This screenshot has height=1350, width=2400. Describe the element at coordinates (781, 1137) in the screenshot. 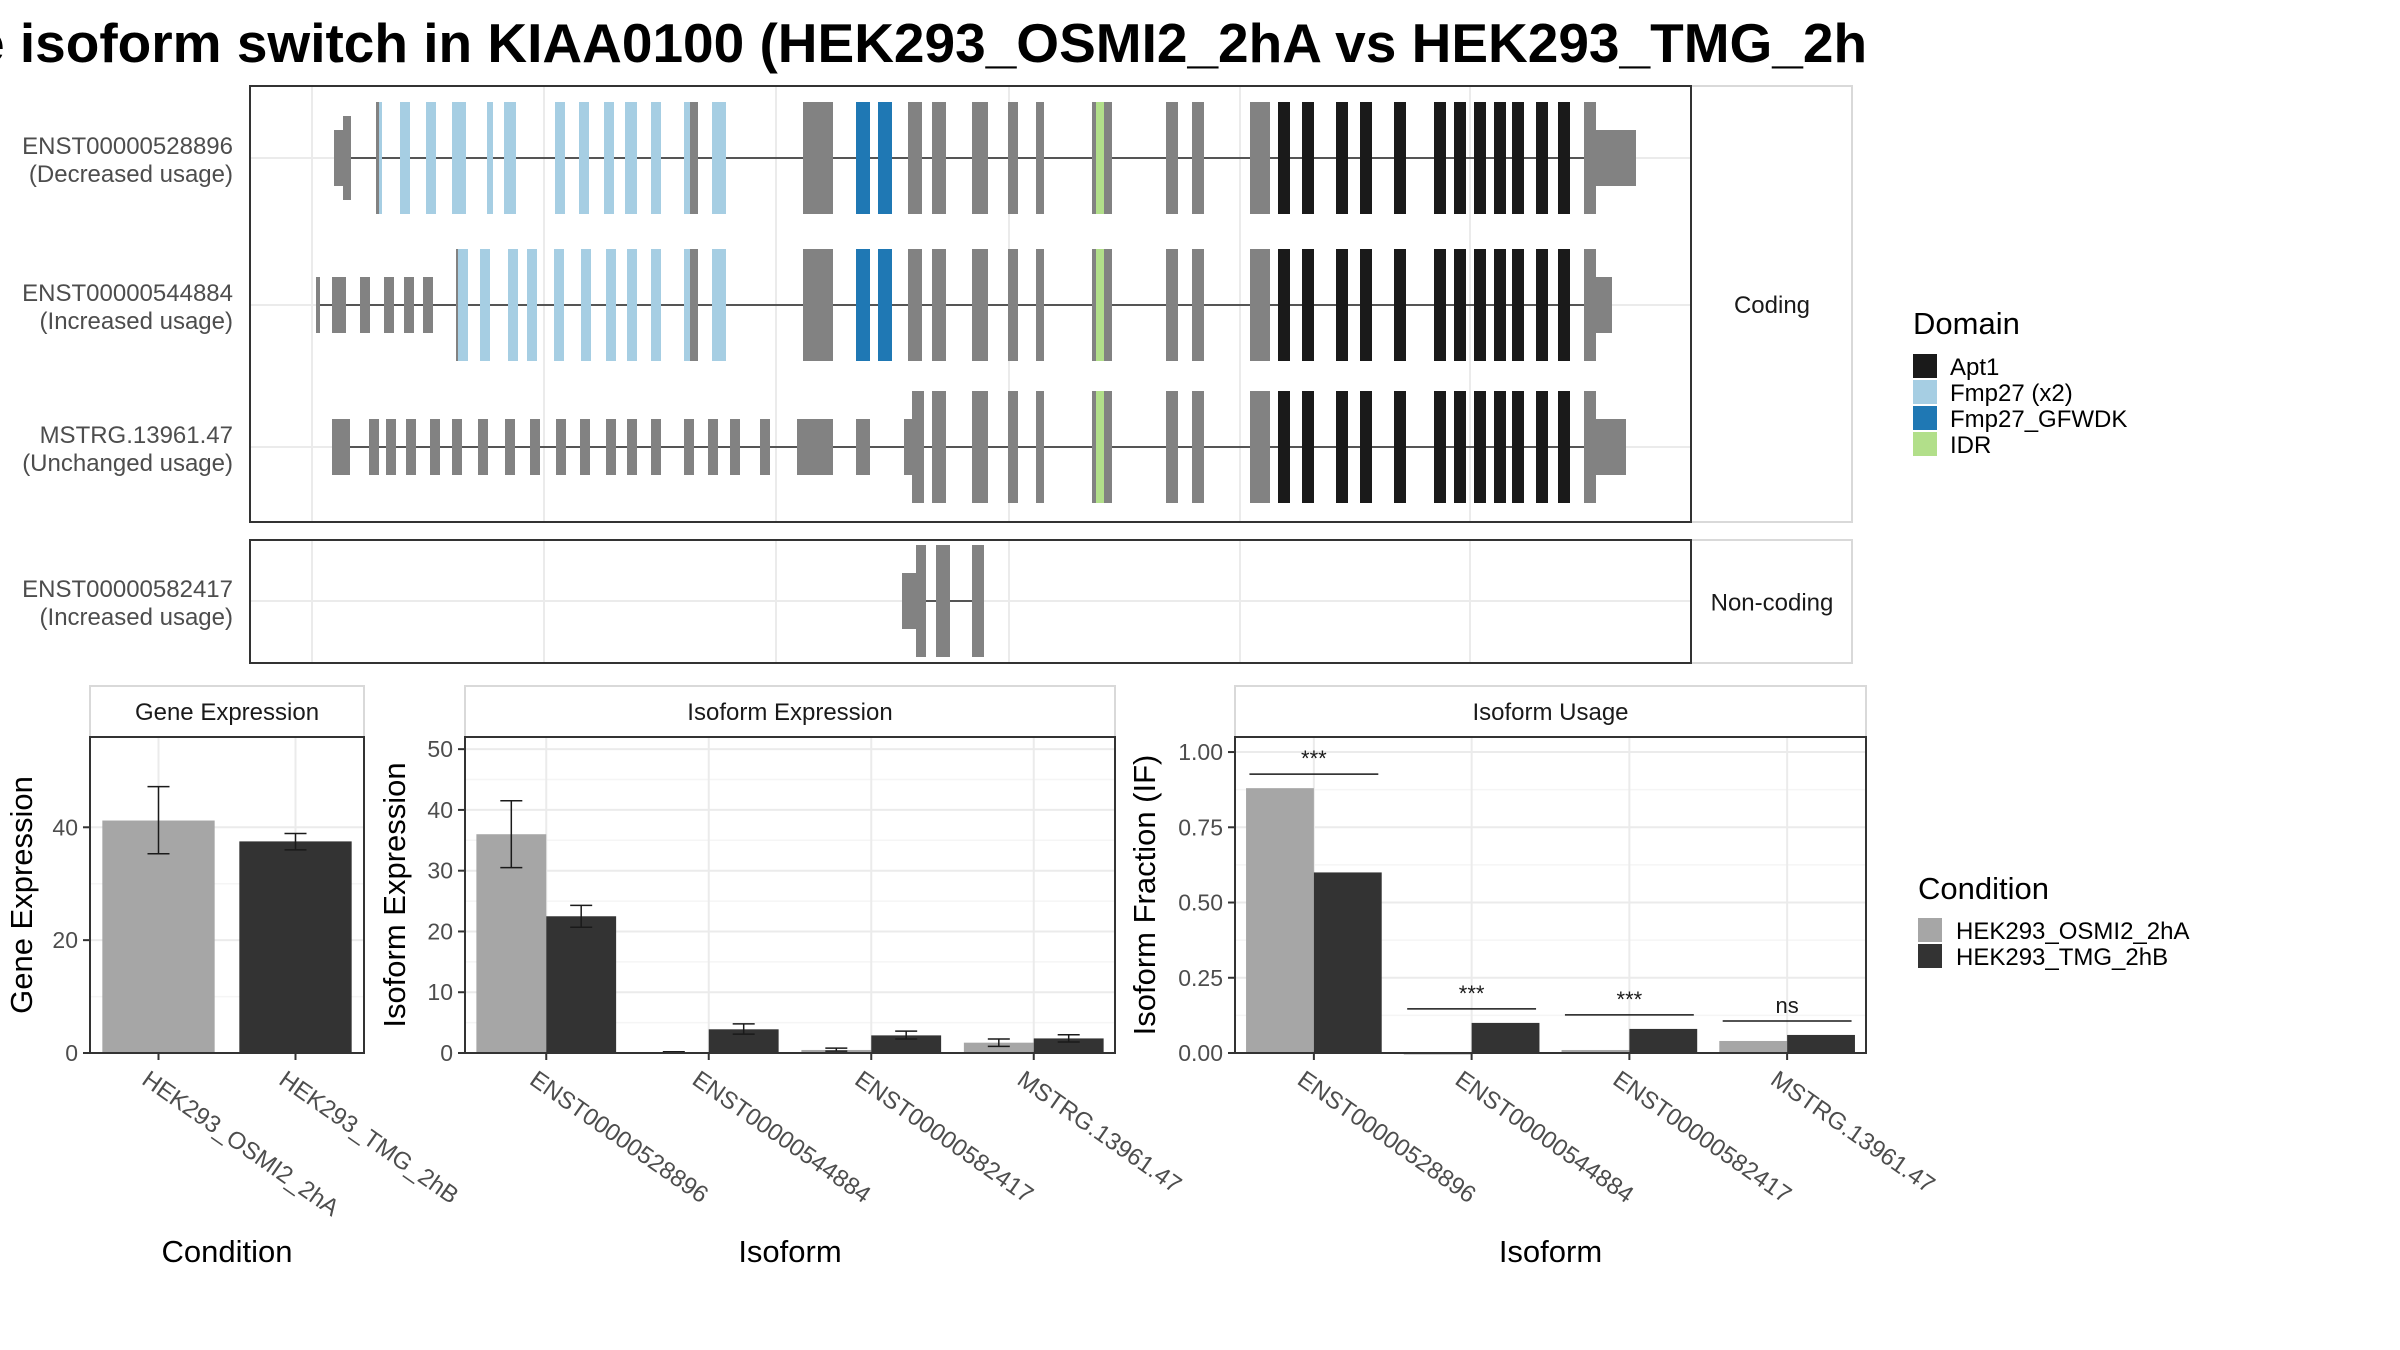

I see `x-tick-label: ENST00000544884` at that location.